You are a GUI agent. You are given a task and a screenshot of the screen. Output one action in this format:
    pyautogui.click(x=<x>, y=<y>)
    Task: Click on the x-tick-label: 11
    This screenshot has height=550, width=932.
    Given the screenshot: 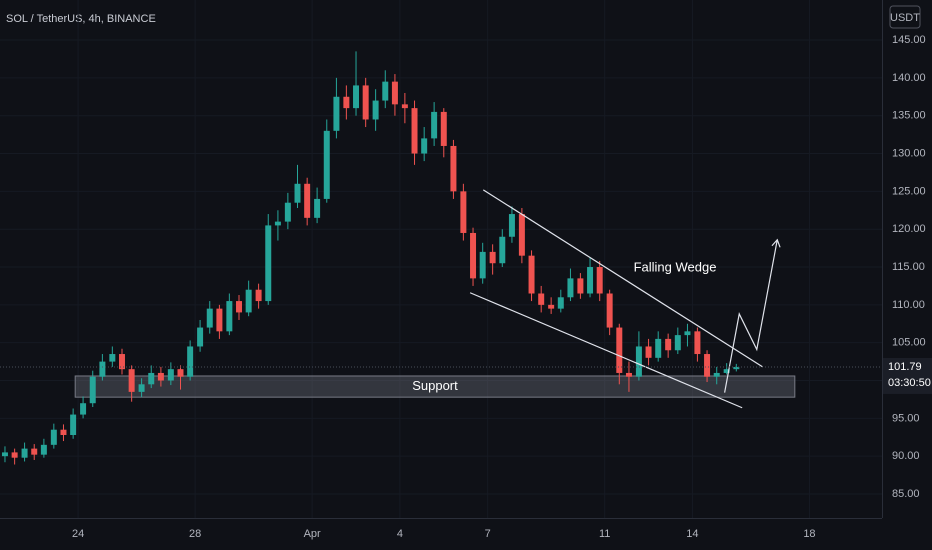 What is the action you would take?
    pyautogui.click(x=604, y=534)
    